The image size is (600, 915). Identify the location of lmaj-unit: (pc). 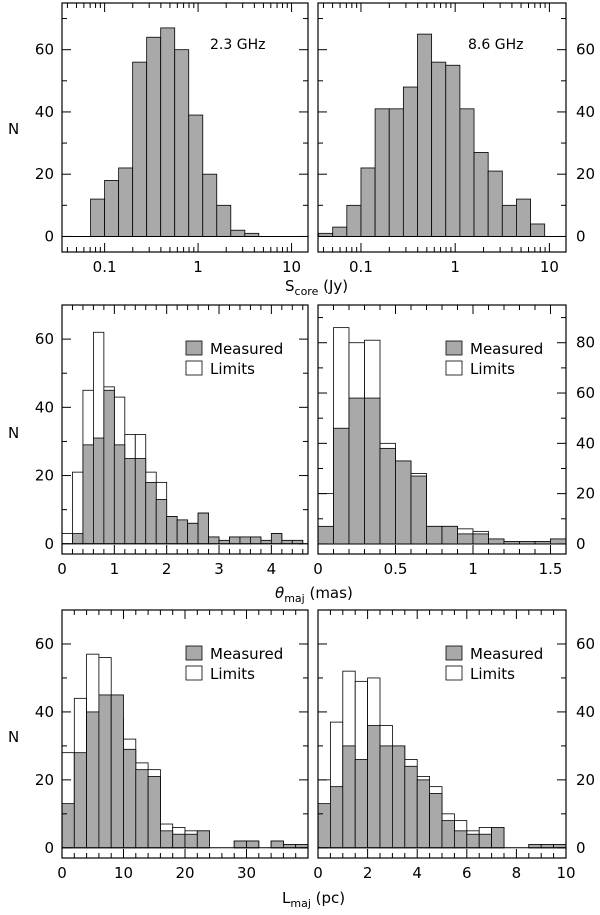
(328, 898).